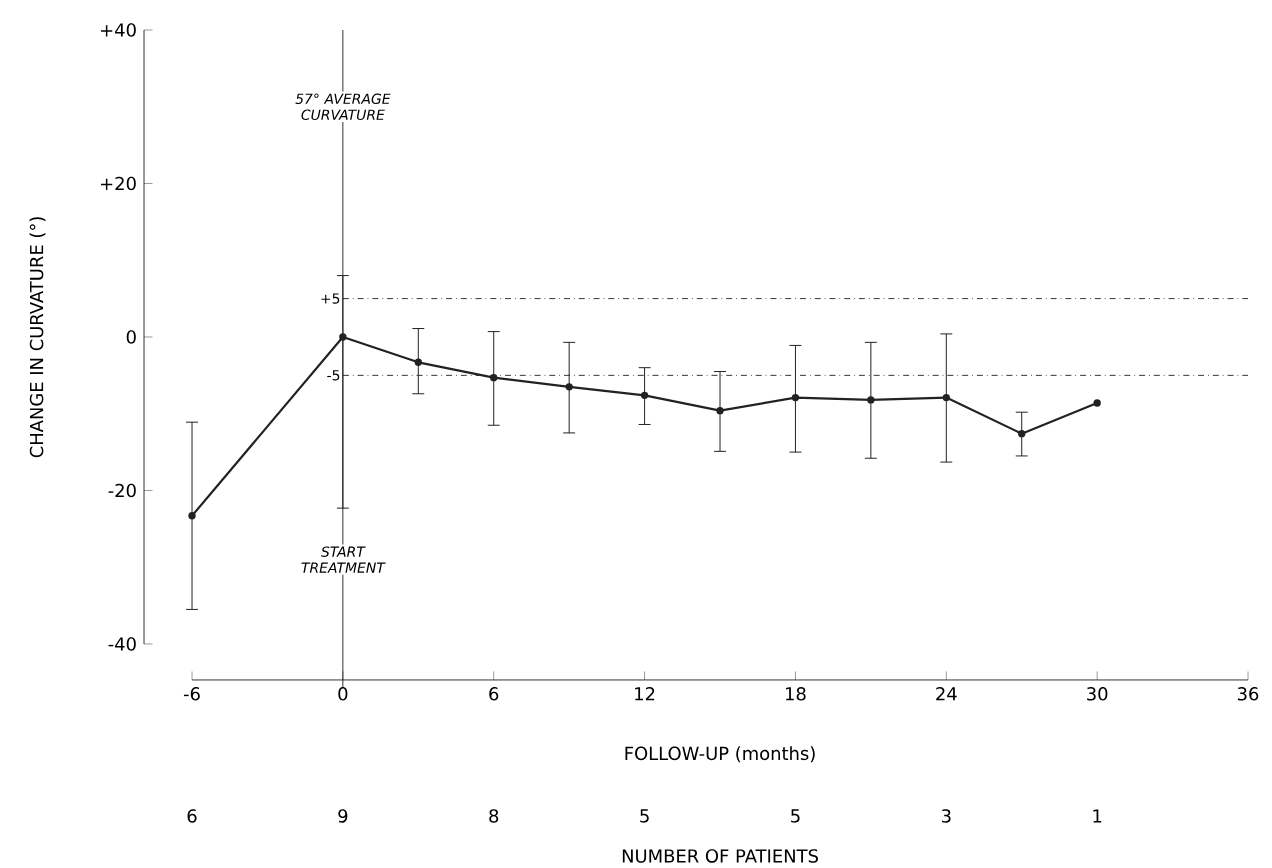 This screenshot has height=868, width=1272. Describe the element at coordinates (1097, 694) in the screenshot. I see `x-tick-label: 30` at that location.